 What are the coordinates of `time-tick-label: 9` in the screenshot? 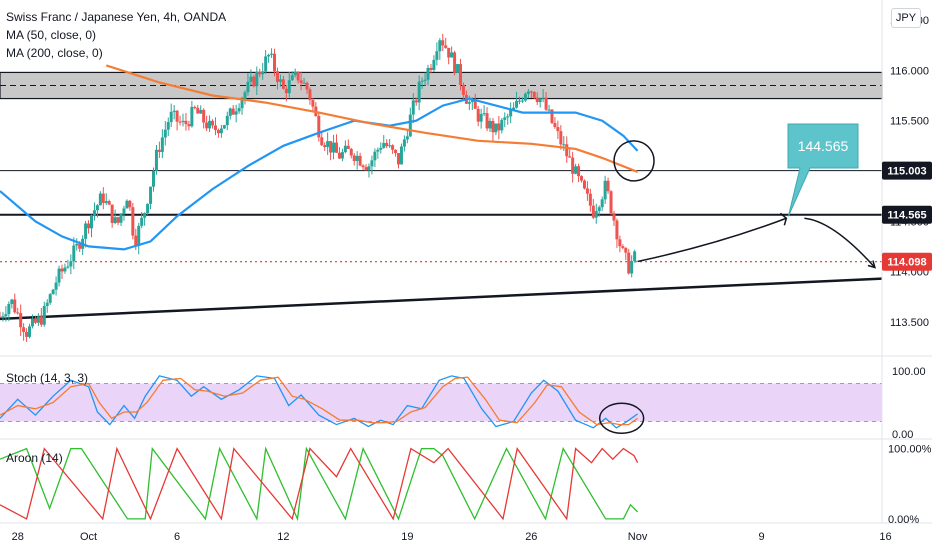 It's located at (762, 537).